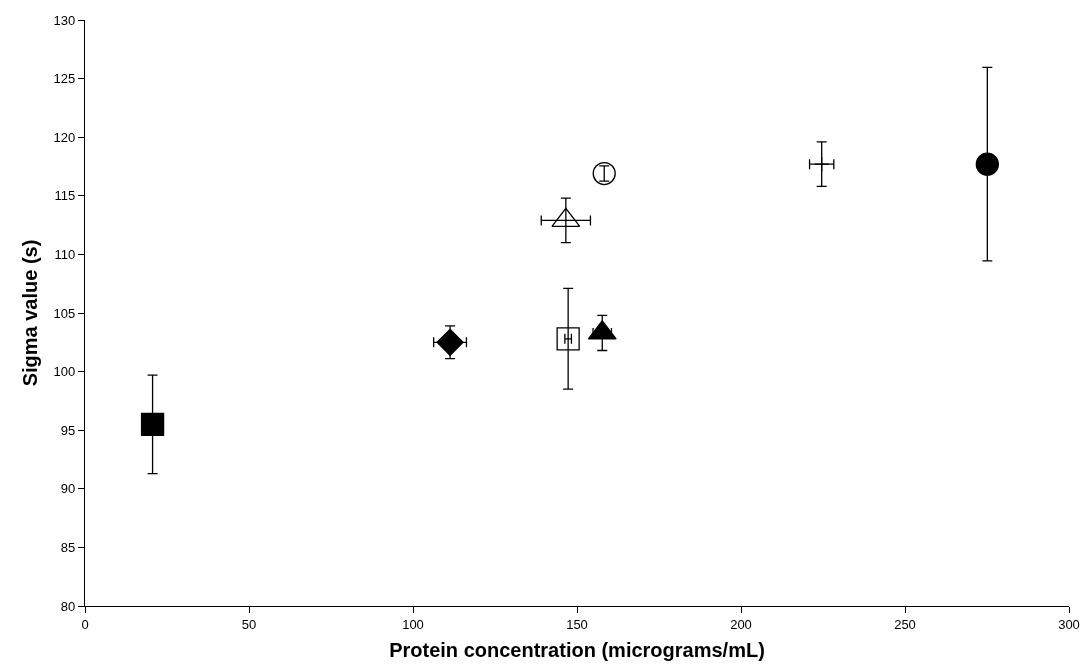 The width and height of the screenshot is (1085, 670). I want to click on x-tick-label: 150, so click(577, 624).